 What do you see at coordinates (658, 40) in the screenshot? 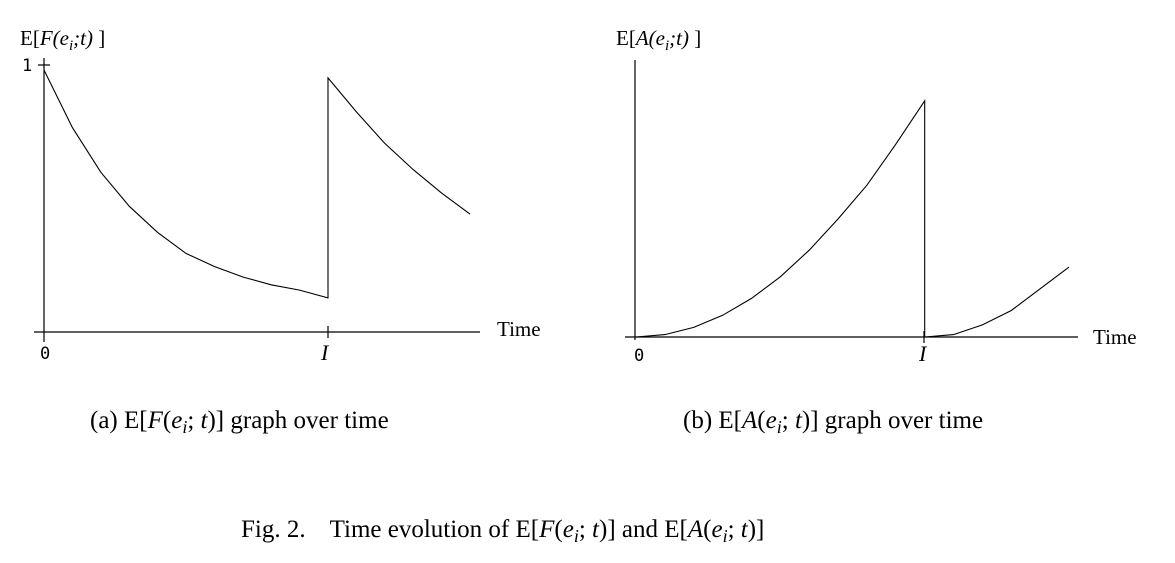
I see `panel-b-ylabel: E[A(ei;t) ]` at bounding box center [658, 40].